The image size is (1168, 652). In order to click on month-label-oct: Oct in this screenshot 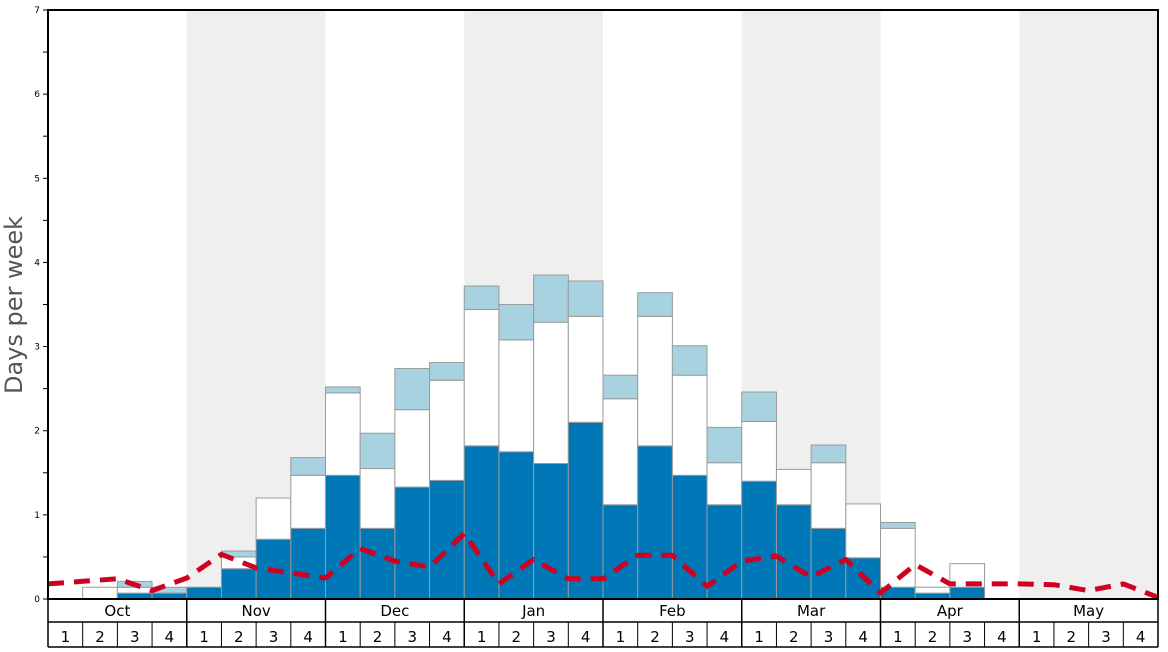, I will do `click(117, 611)`.